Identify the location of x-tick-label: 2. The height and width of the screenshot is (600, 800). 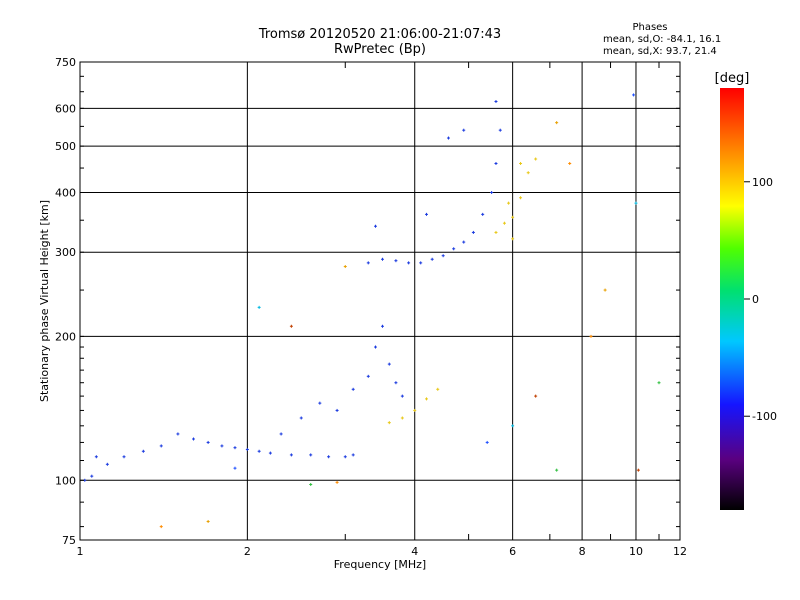
(247, 551).